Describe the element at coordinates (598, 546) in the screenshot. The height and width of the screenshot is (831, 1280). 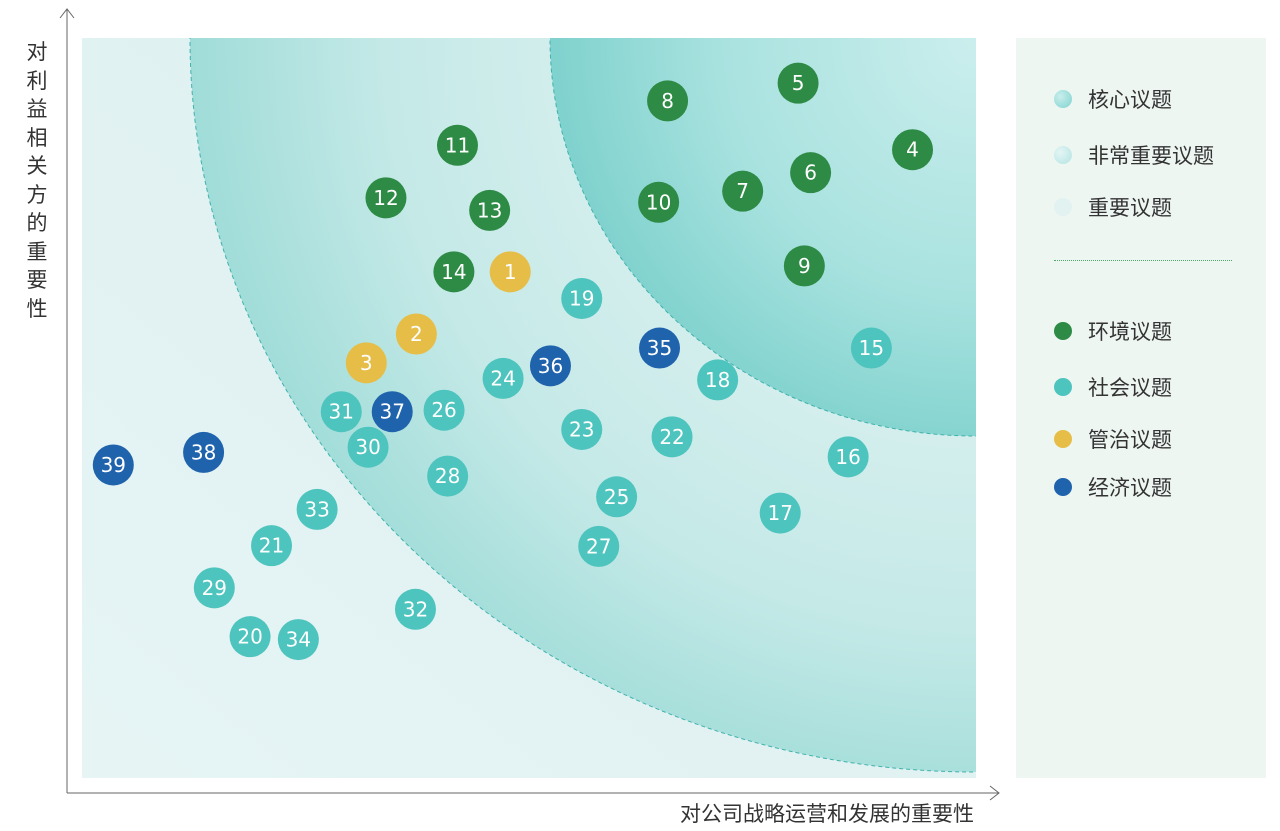
I see `point-label-27: 27` at that location.